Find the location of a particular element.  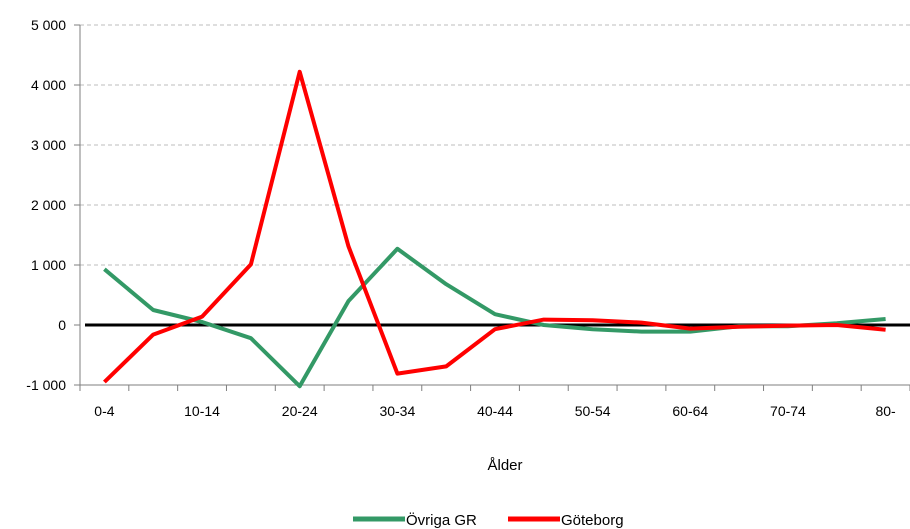

x-tick-label: 40-44 is located at coordinates (495, 411).